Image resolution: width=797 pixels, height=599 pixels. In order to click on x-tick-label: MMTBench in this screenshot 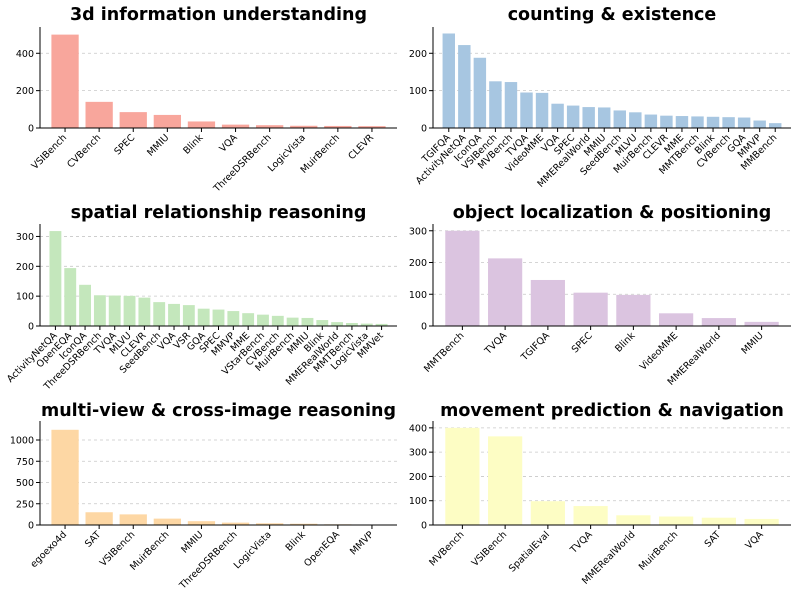, I will do `click(444, 352)`.